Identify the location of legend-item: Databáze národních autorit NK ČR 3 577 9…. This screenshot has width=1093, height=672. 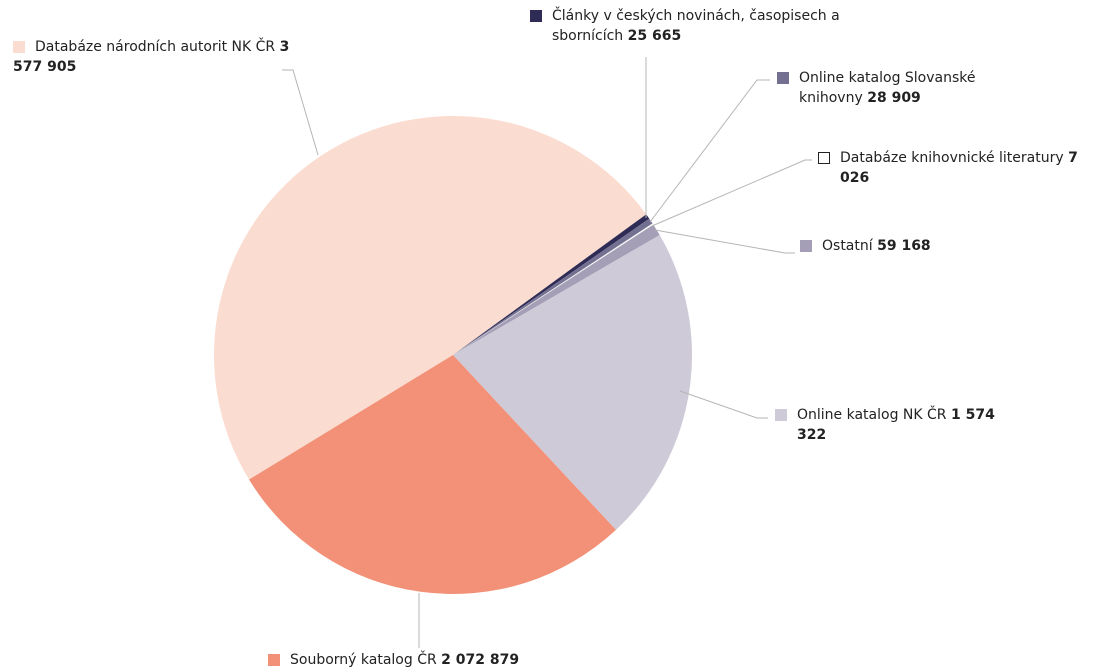
(158, 57).